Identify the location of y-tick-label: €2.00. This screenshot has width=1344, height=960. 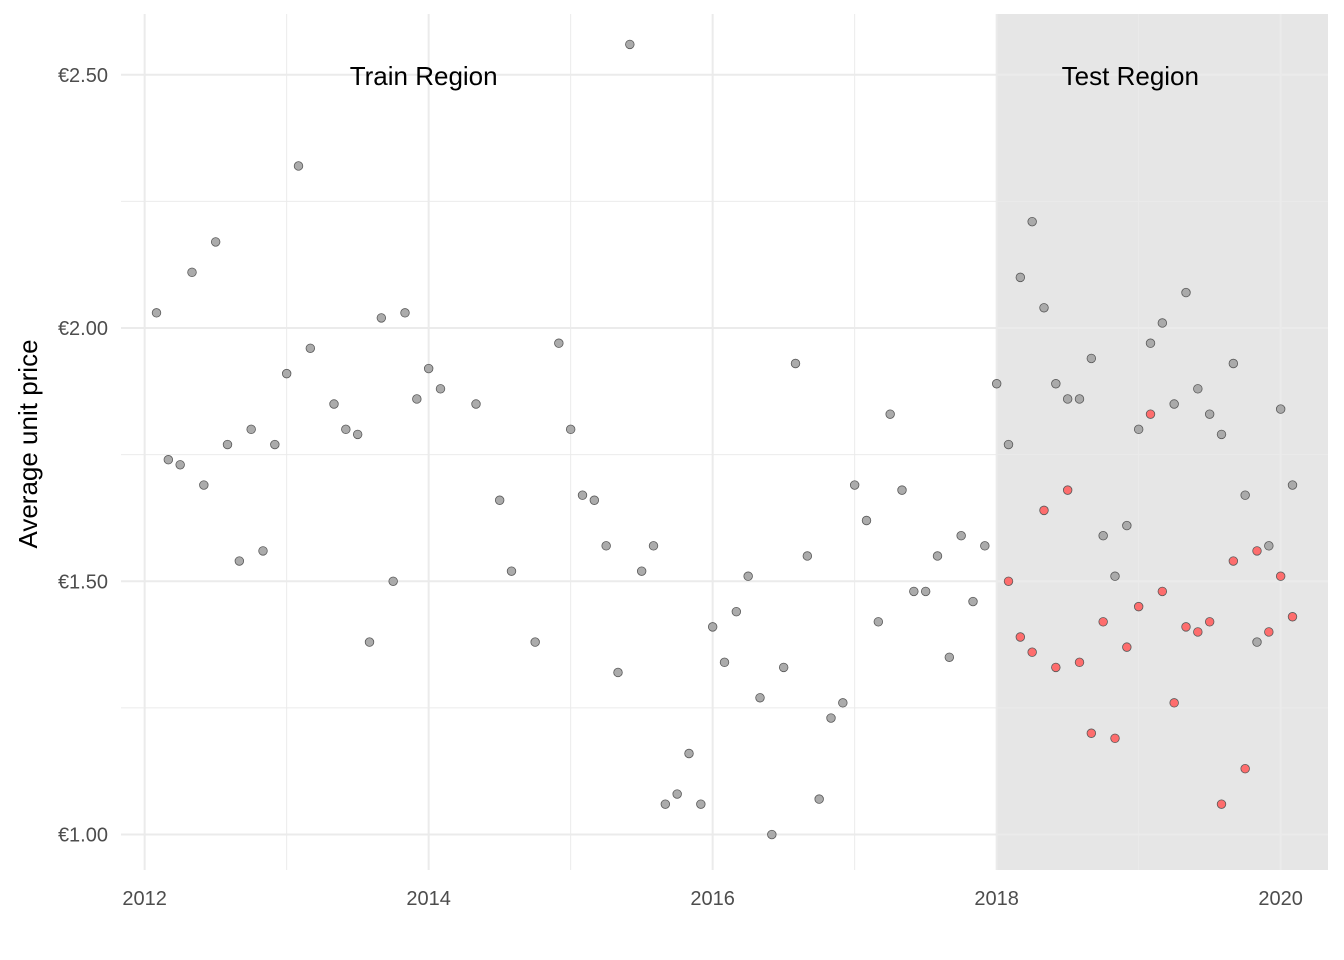
(83, 329).